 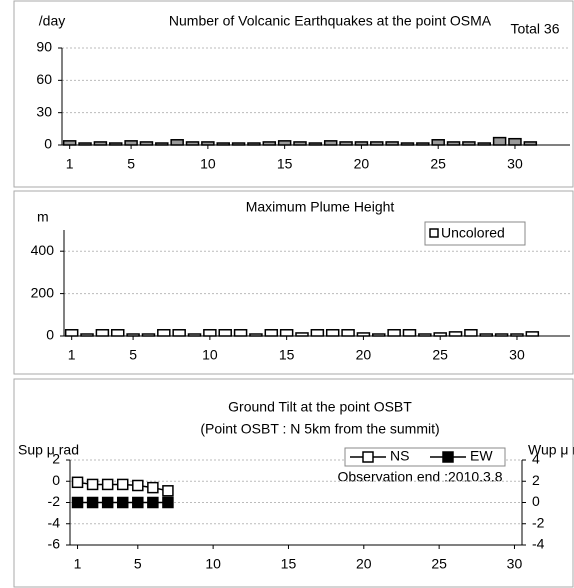 What do you see at coordinates (54, 544) in the screenshot?
I see `y-tick-label: -6` at bounding box center [54, 544].